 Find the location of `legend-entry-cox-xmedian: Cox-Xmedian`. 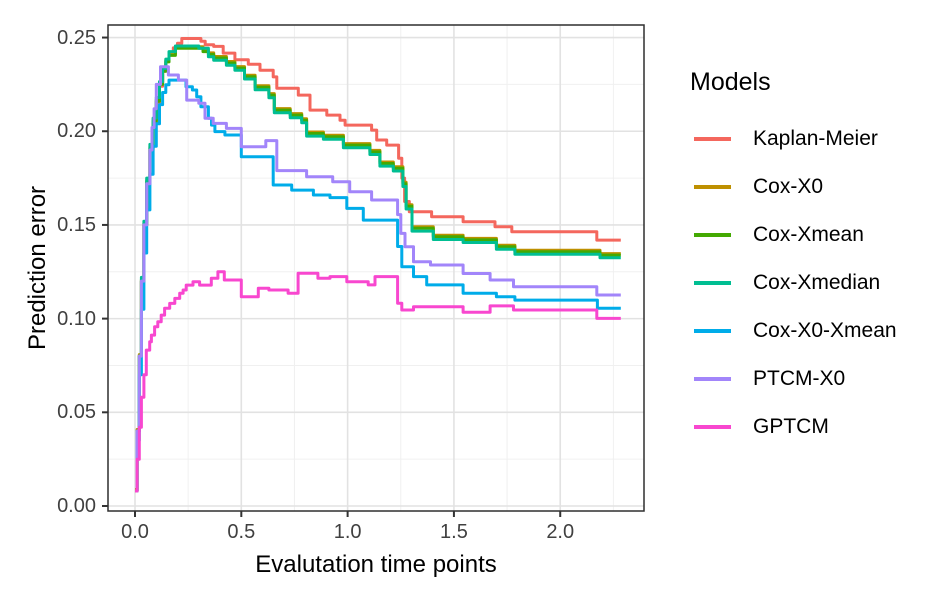

legend-entry-cox-xmedian: Cox-Xmedian is located at coordinates (793, 283).